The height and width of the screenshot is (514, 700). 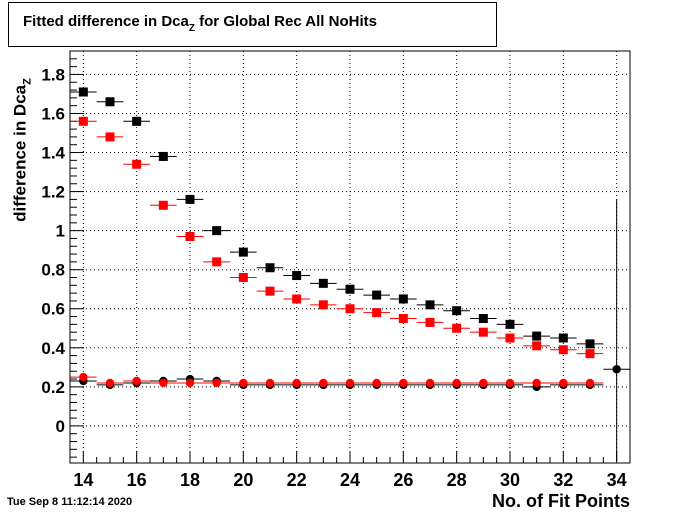 What do you see at coordinates (617, 480) in the screenshot?
I see `x-tick-label: 34` at bounding box center [617, 480].